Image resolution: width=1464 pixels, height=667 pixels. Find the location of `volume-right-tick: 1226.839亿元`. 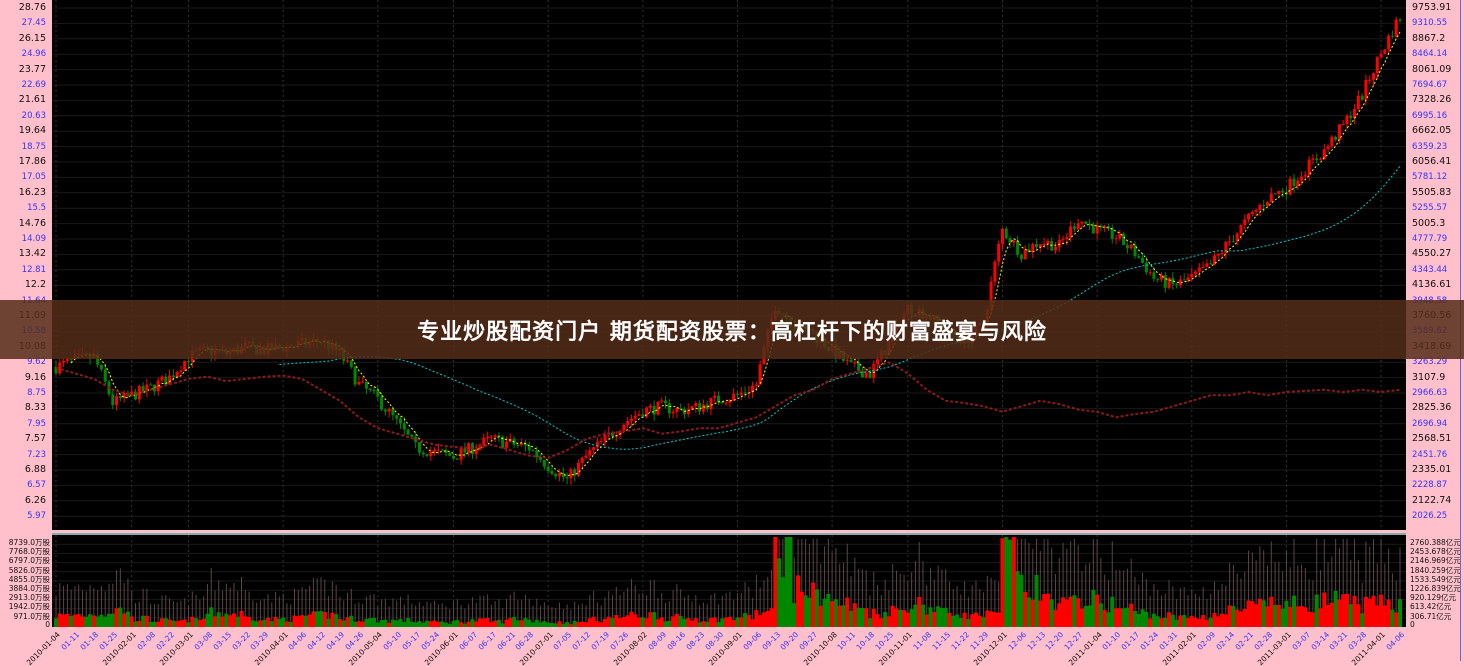

volume-right-tick: 1226.839亿元 is located at coordinates (1435, 588).